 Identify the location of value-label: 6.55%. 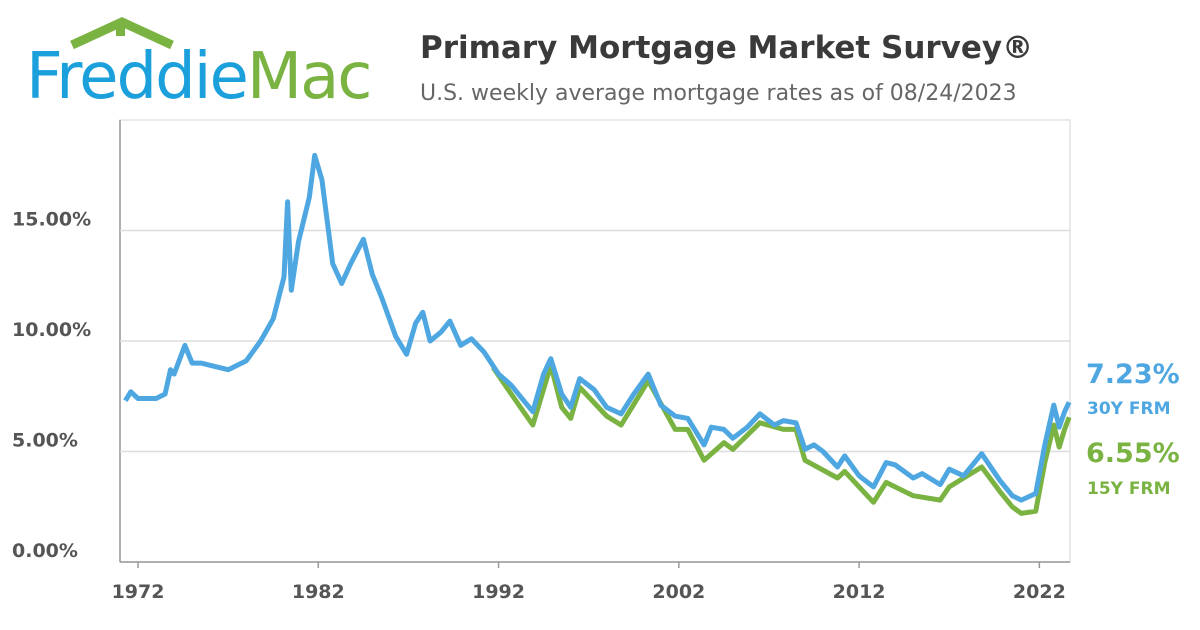
(1133, 453).